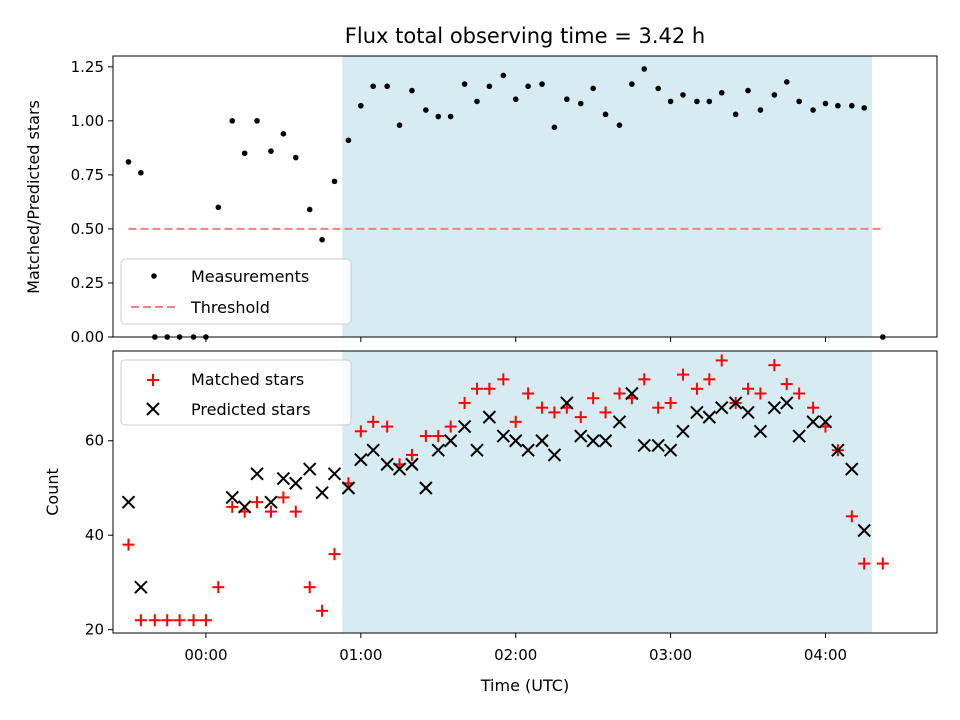  What do you see at coordinates (524, 685) in the screenshot?
I see `x-axis-label: Time (UTC)` at bounding box center [524, 685].